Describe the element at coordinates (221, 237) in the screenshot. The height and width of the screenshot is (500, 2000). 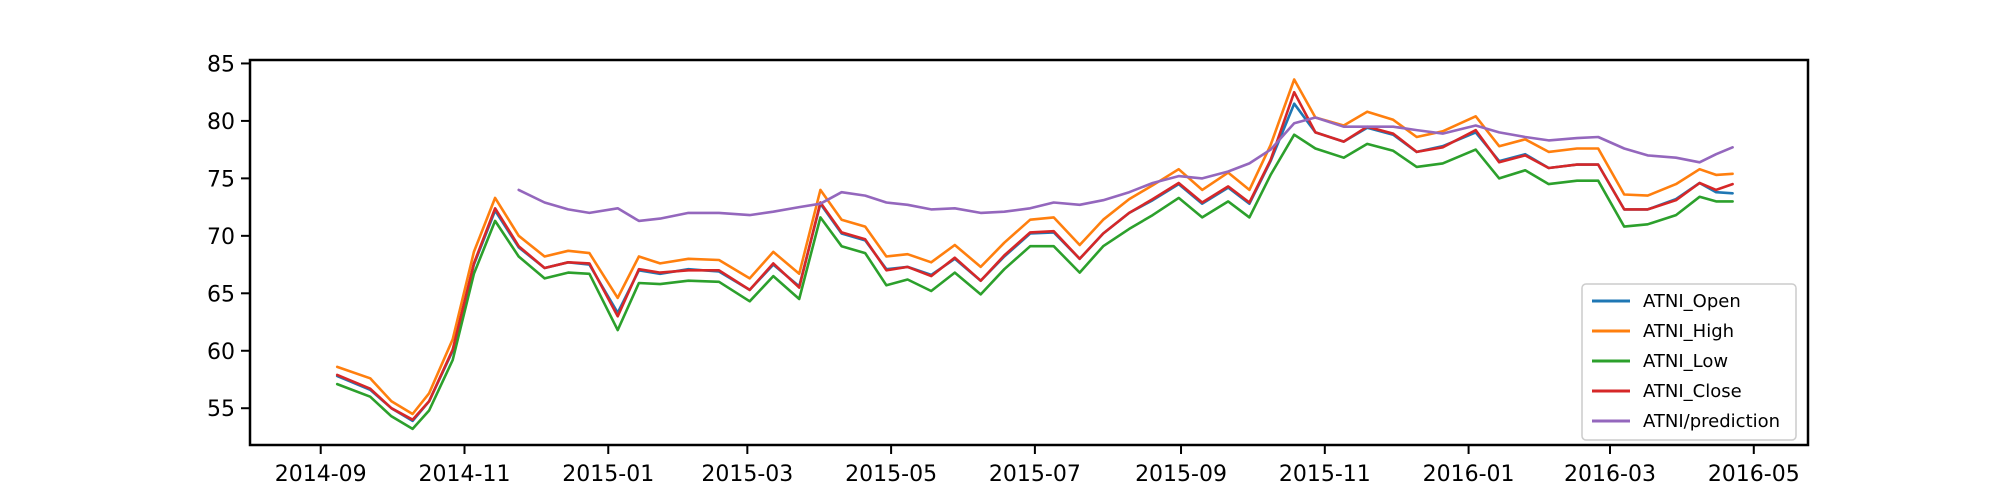
I see `y-tick-label: 70` at that location.